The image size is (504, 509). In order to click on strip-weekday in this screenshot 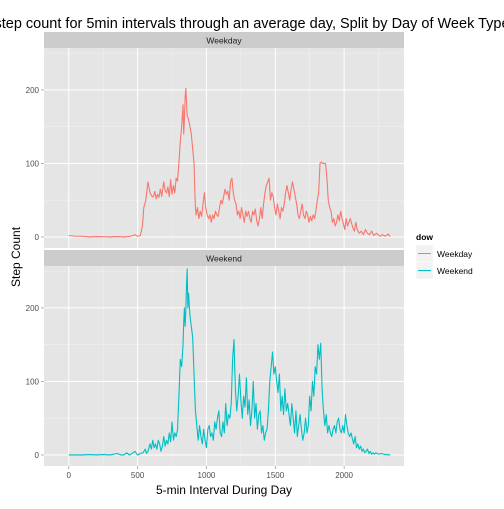, I will do `click(224, 40)`.